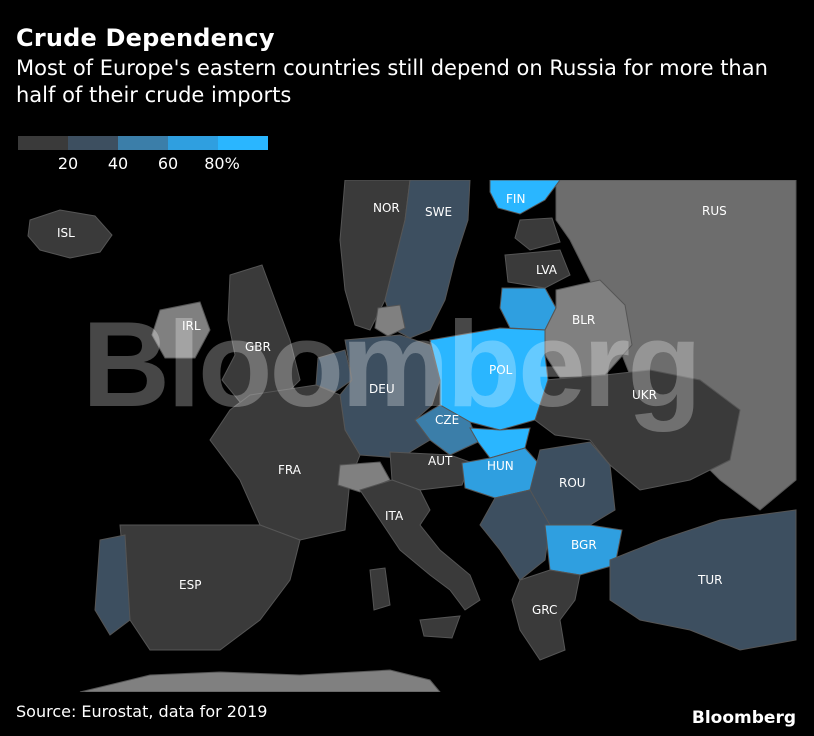  Describe the element at coordinates (515, 535) in the screenshot. I see `country-srb` at that location.